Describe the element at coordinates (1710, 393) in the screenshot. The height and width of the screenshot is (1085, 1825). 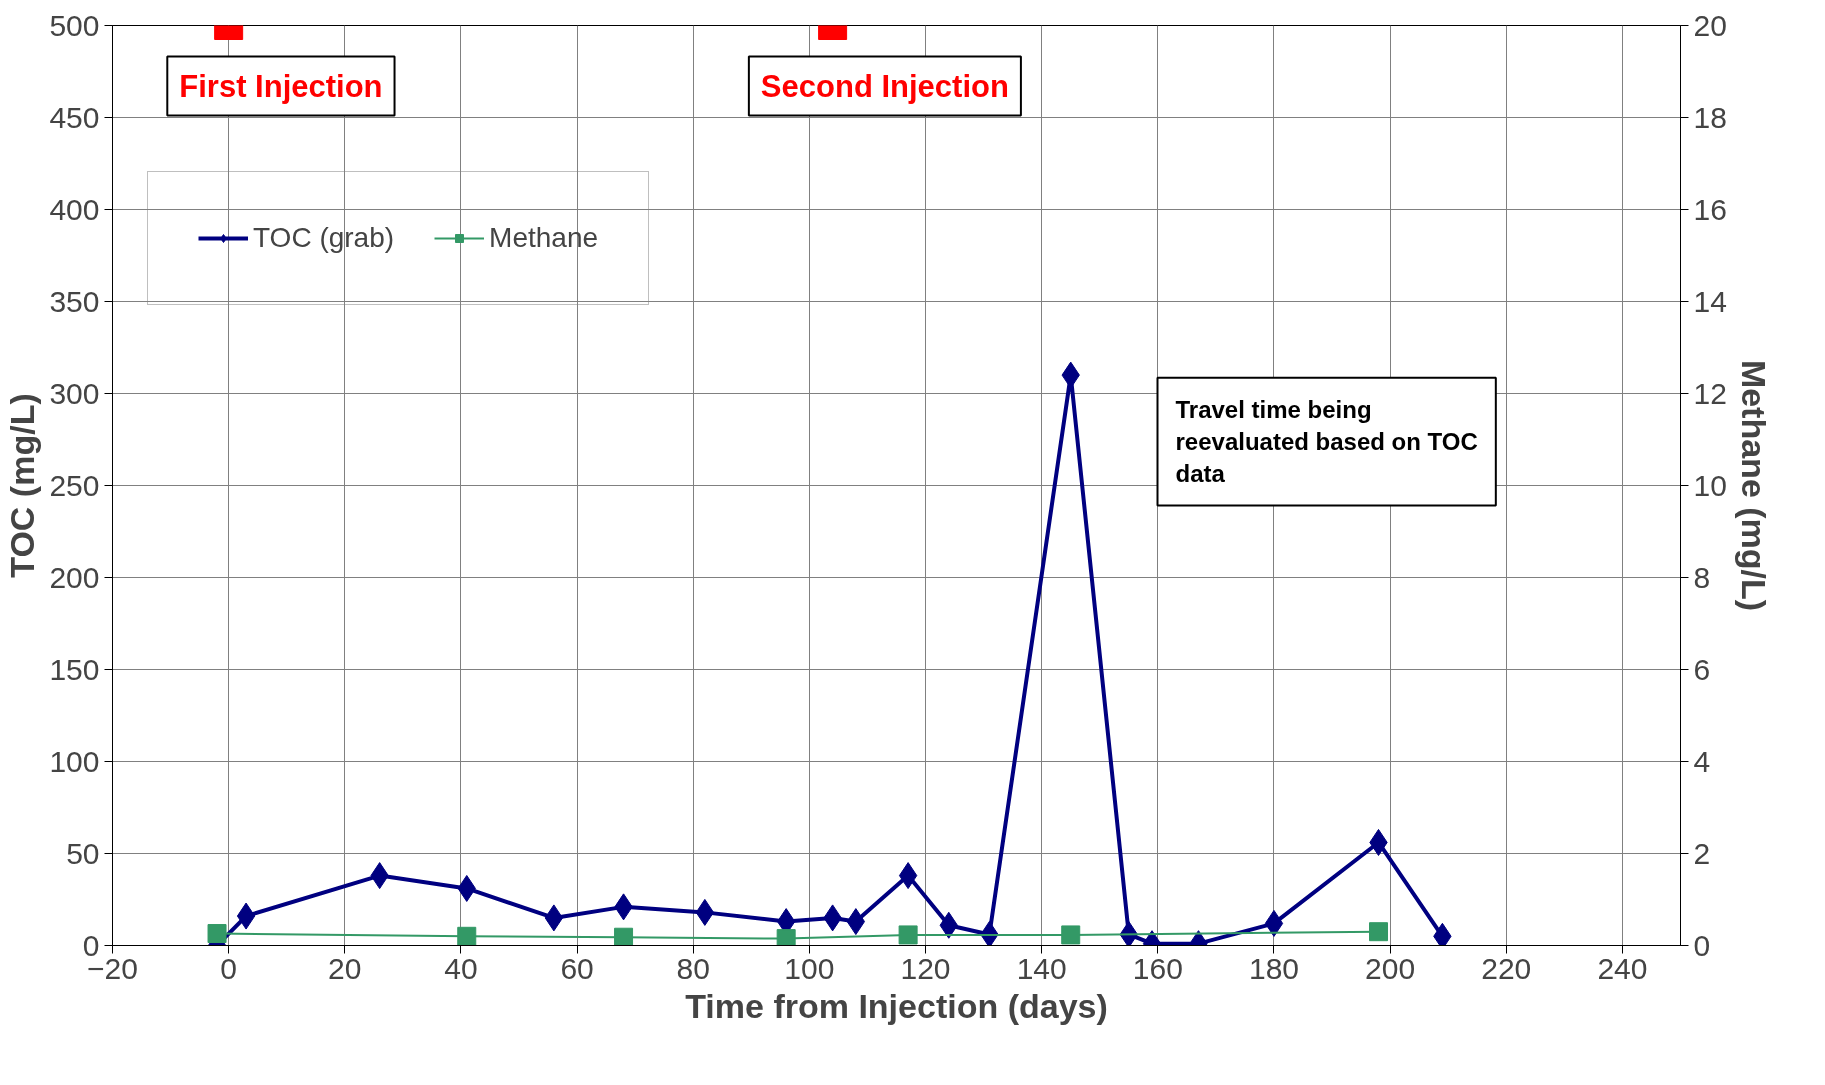
I see `y2-tick-label: 12` at that location.